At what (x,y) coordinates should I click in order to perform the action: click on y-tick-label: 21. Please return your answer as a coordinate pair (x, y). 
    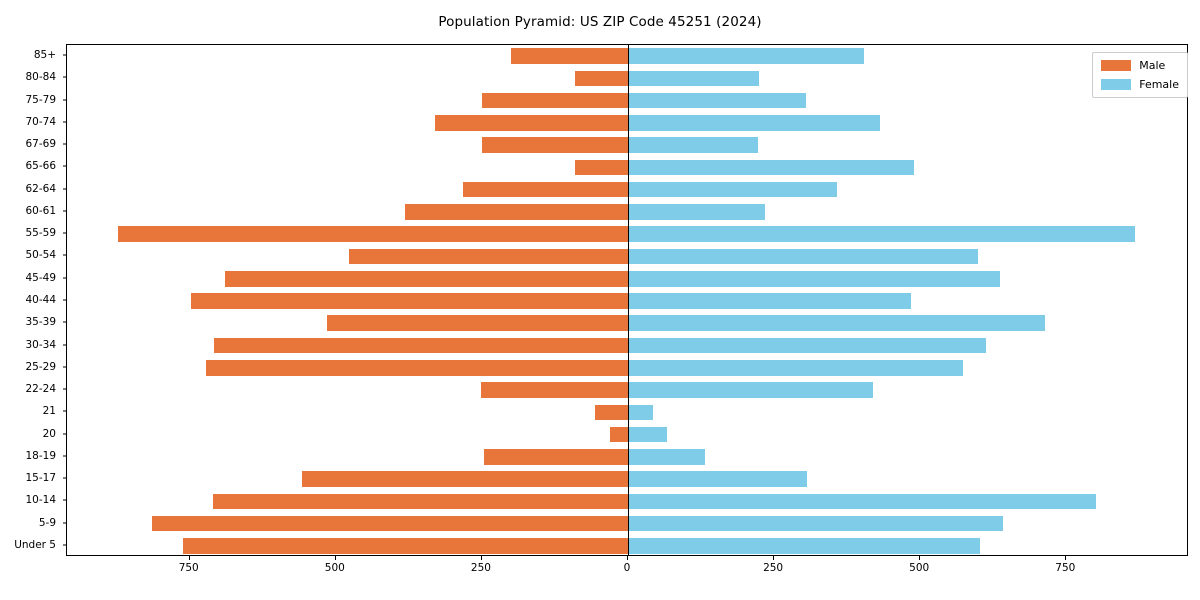
    Looking at the image, I should click on (49, 411).